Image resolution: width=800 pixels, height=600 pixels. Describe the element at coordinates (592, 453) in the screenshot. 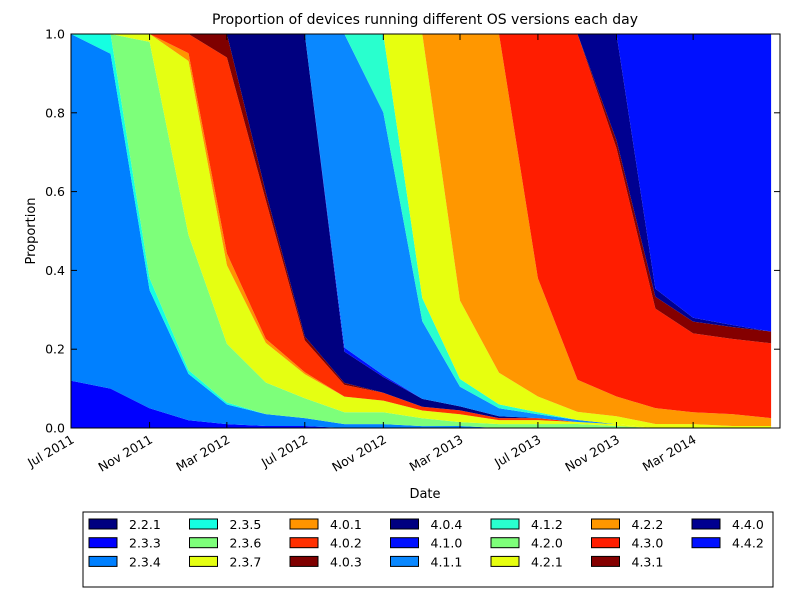

I see `x-tick-label: Nov 2013` at that location.